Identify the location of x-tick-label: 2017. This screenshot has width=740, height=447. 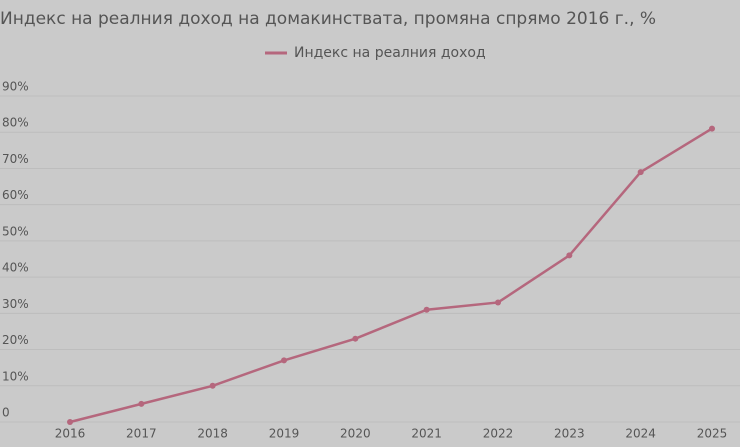
(141, 434).